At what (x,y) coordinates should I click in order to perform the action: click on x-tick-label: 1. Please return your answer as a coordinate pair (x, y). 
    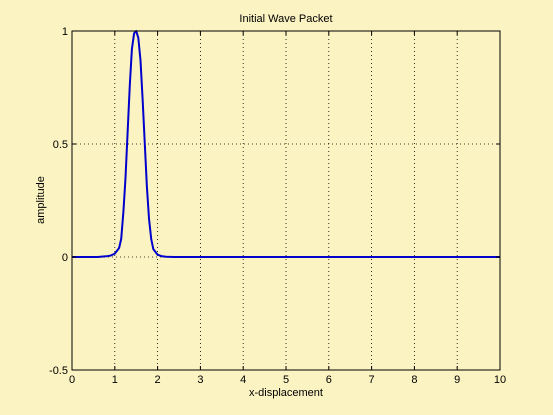
    Looking at the image, I should click on (115, 380).